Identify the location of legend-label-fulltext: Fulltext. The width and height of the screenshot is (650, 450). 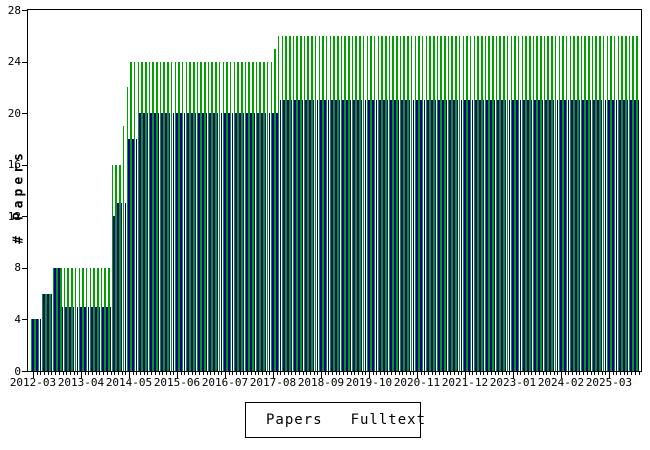
(388, 420).